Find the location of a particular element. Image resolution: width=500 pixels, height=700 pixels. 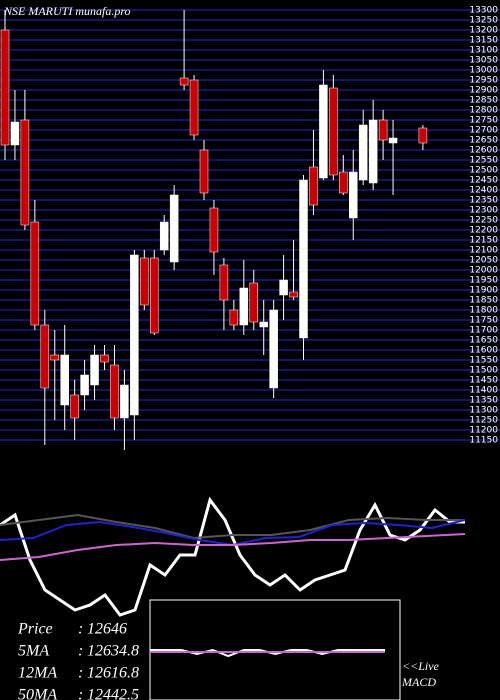

y-tick-label: 12700 is located at coordinates (483, 131).